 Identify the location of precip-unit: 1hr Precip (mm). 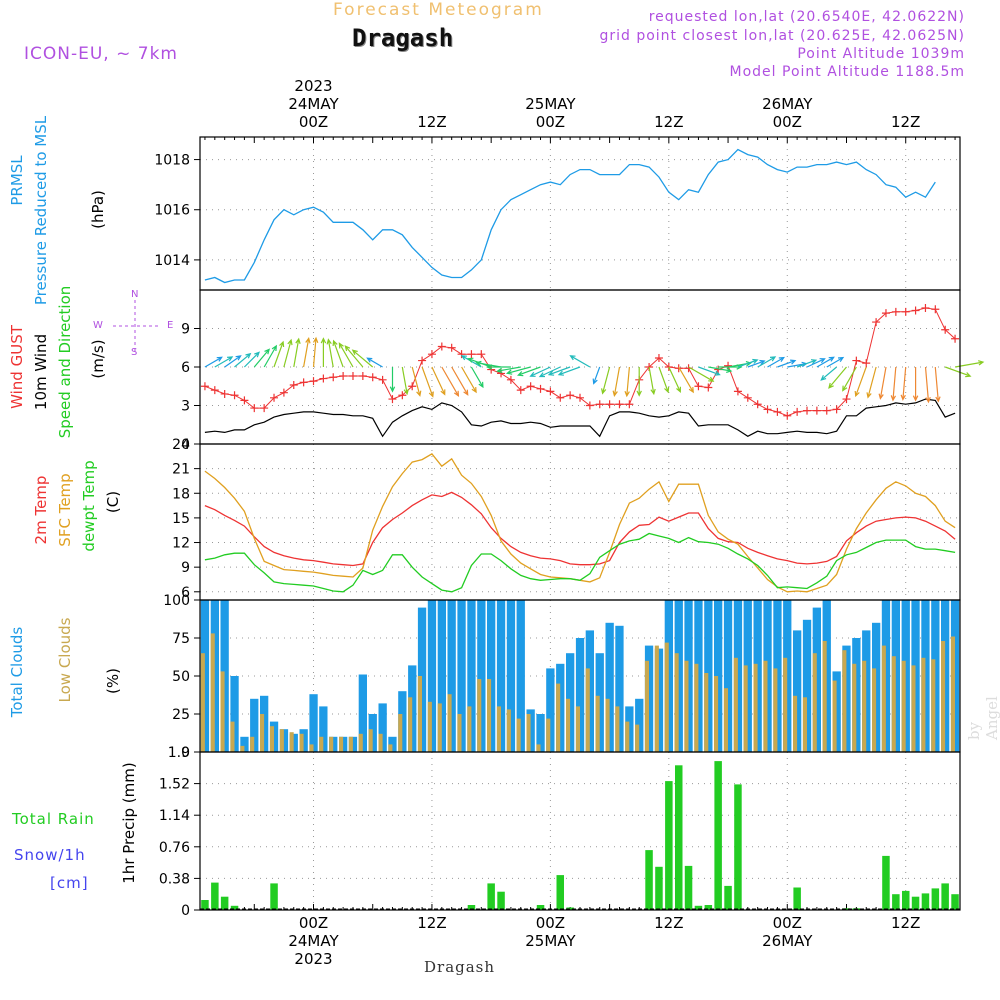
(129, 822).